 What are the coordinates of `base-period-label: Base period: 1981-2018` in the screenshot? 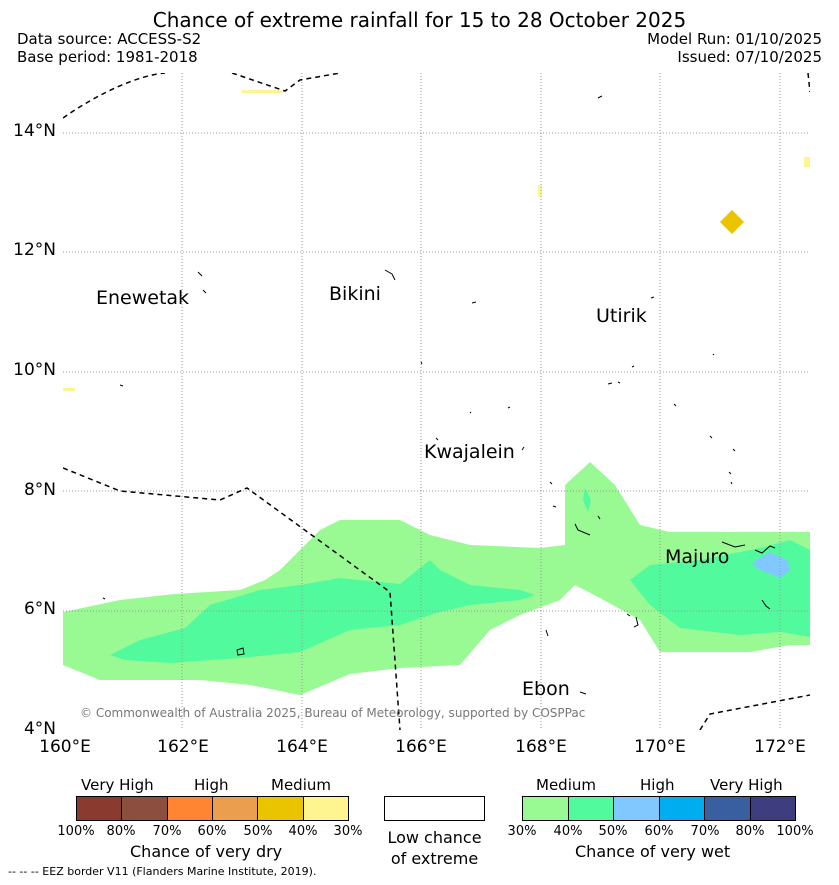 It's located at (107, 57).